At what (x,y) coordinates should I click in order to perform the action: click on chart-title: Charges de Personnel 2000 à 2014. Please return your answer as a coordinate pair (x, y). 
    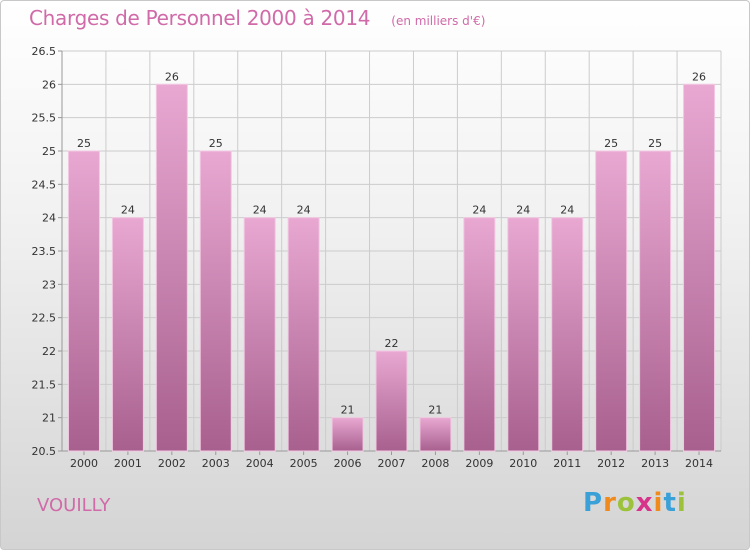
    Looking at the image, I should click on (200, 18).